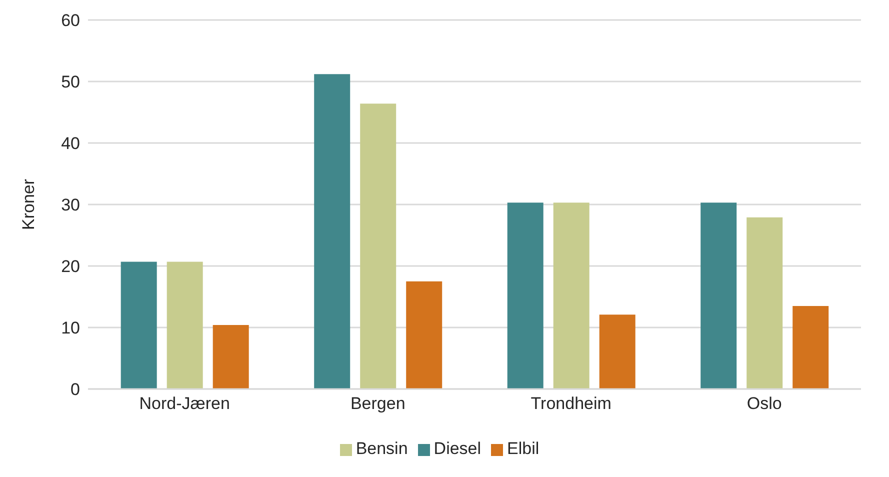 This screenshot has height=477, width=889. Describe the element at coordinates (184, 404) in the screenshot. I see `x-tick-label: Nord-Jæren` at that location.